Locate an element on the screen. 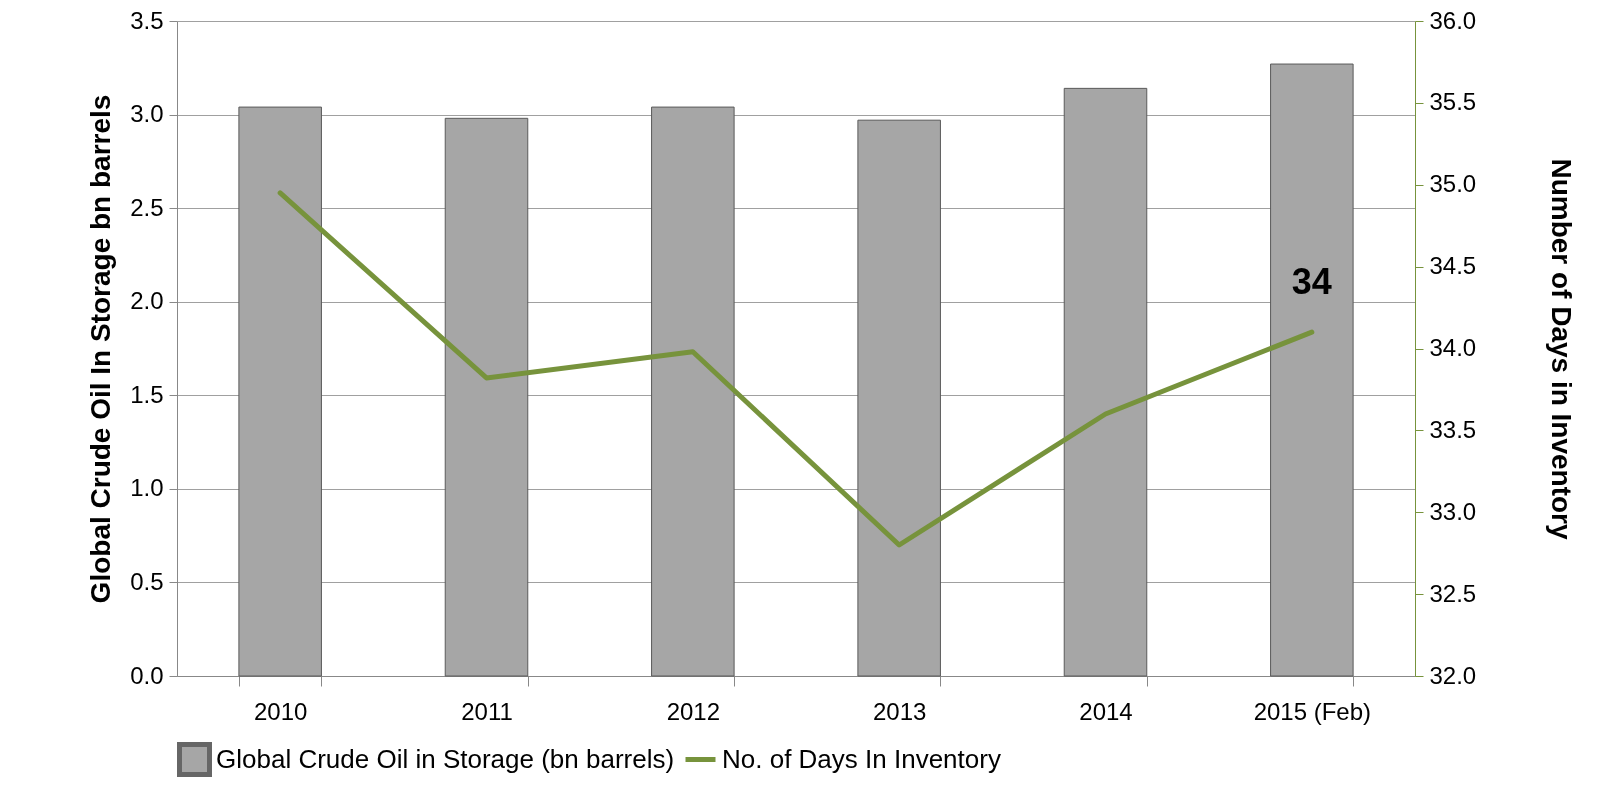 The width and height of the screenshot is (1614, 808). y2-tick-label: 35.0 is located at coordinates (1453, 184).